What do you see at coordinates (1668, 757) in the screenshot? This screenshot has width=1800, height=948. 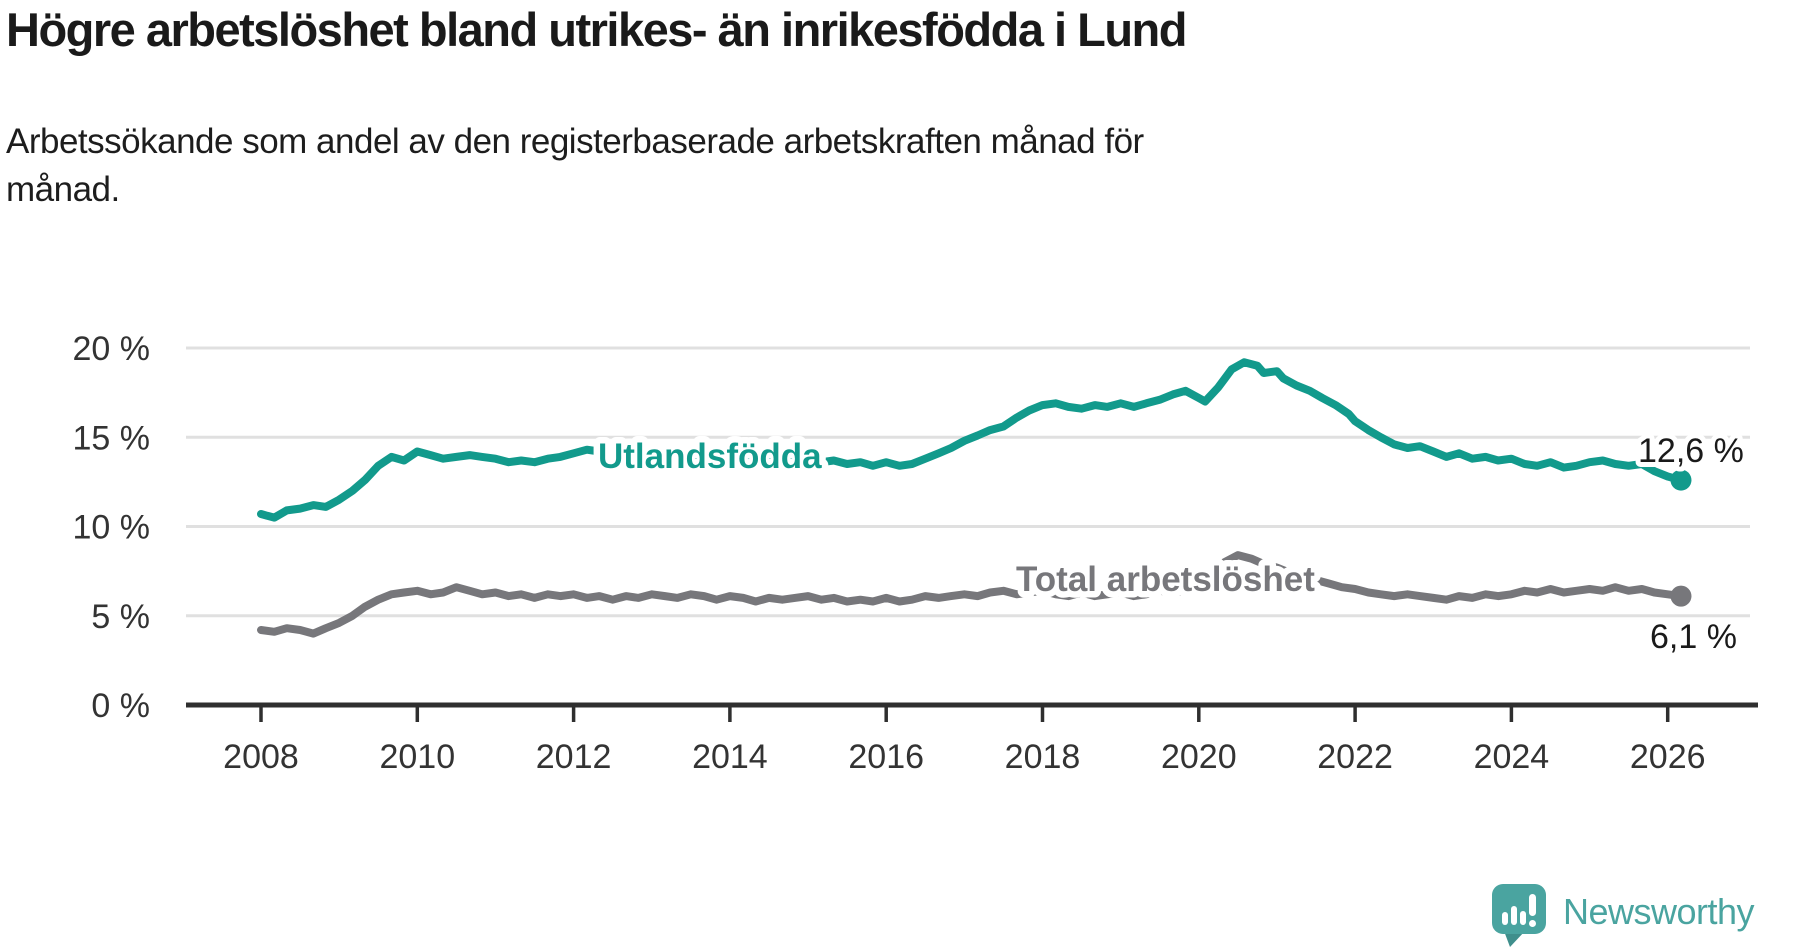 I see `x-tick-label-2026: 2026` at bounding box center [1668, 757].